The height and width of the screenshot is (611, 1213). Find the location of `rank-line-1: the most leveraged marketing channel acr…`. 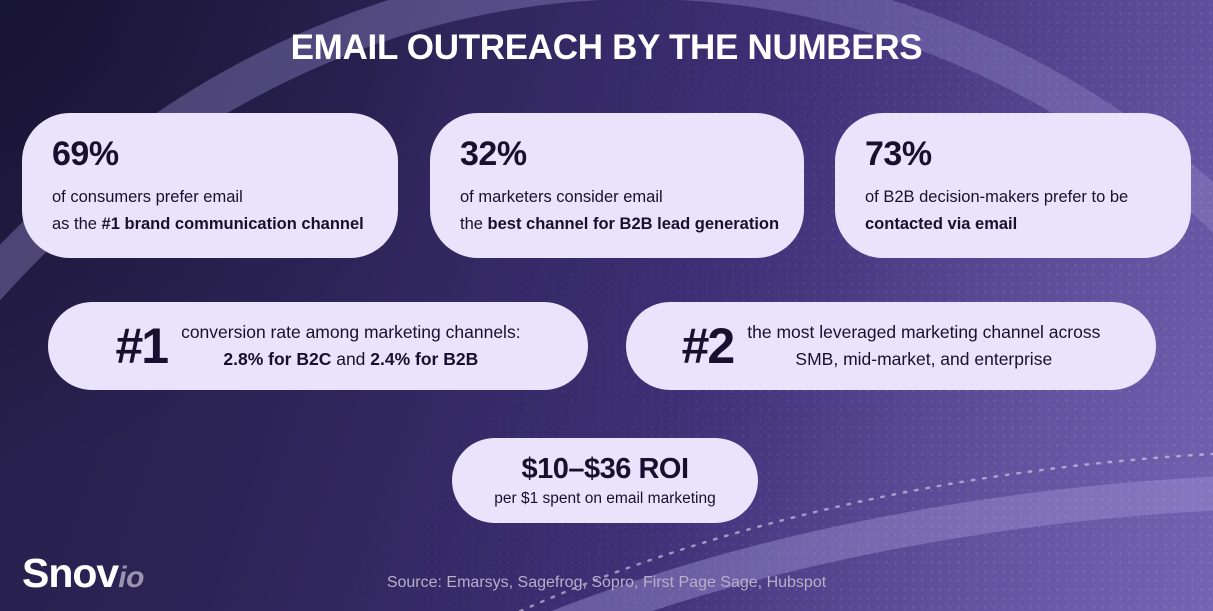

rank-line-1: the most leveraged marketing channel acr… is located at coordinates (924, 332).